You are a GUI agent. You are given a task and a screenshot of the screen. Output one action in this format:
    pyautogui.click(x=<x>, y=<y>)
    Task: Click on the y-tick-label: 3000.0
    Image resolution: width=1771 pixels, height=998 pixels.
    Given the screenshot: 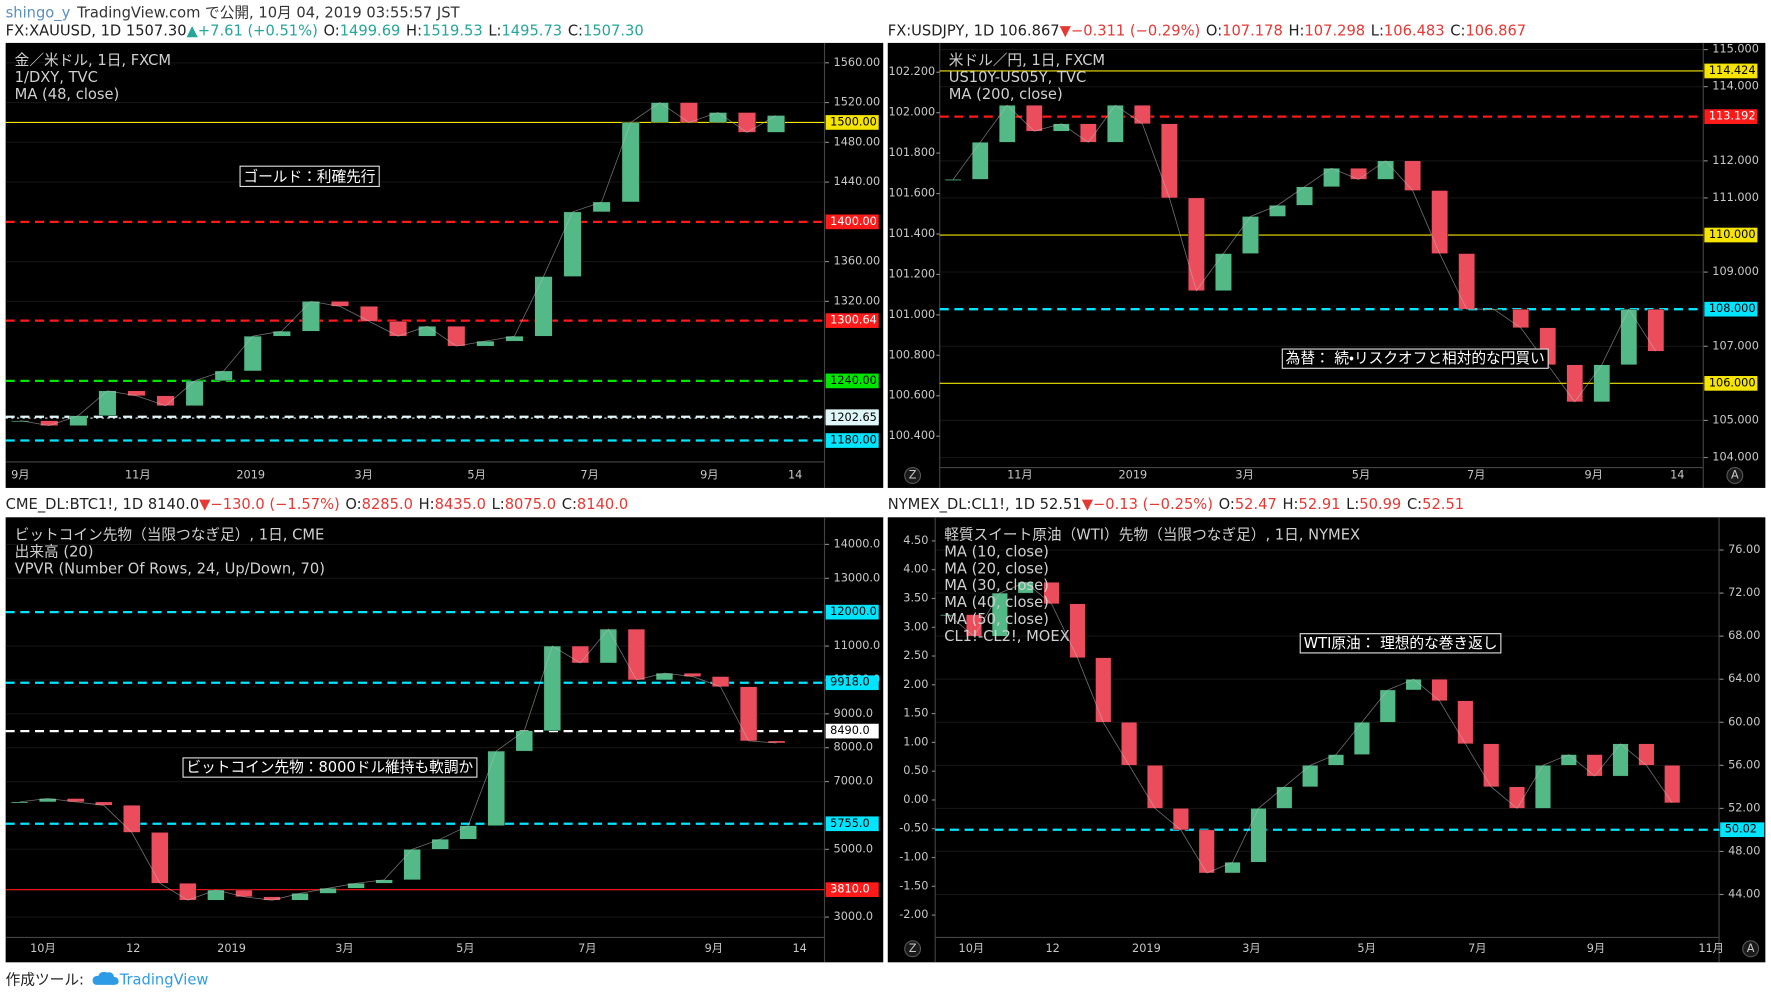 What is the action you would take?
    pyautogui.click(x=853, y=916)
    